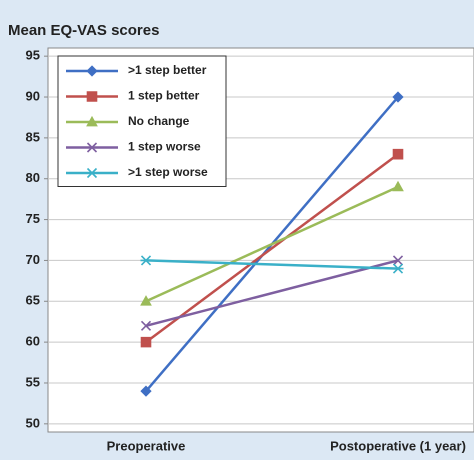 This screenshot has height=460, width=474. I want to click on legend-label: 1 step better, so click(164, 96).